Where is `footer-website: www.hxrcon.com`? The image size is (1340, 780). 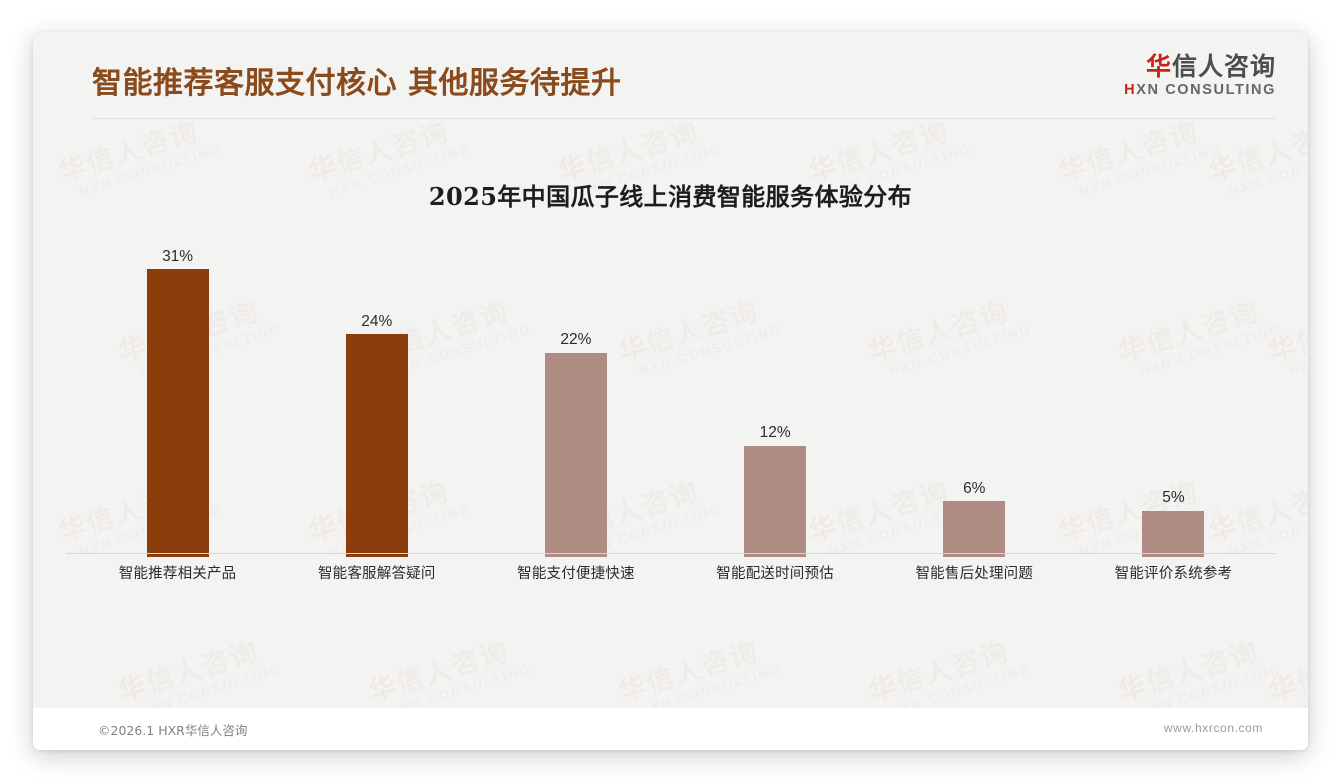 footer-website: www.hxrcon.com is located at coordinates (1213, 728).